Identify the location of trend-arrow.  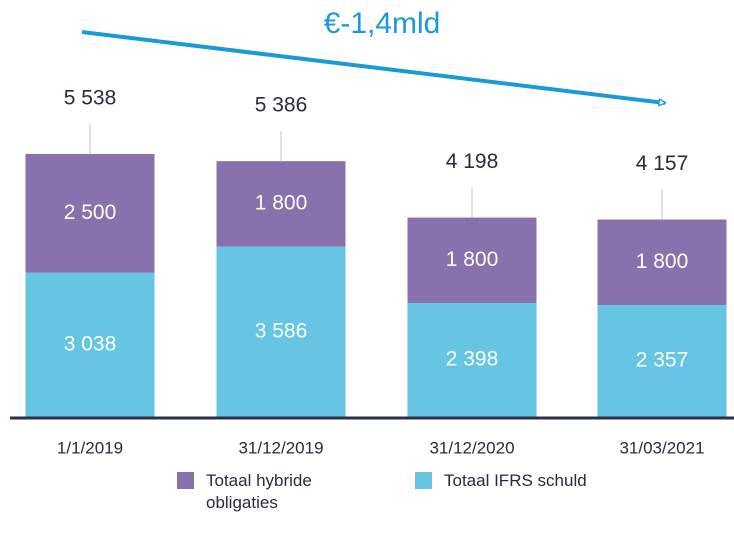
(373, 66).